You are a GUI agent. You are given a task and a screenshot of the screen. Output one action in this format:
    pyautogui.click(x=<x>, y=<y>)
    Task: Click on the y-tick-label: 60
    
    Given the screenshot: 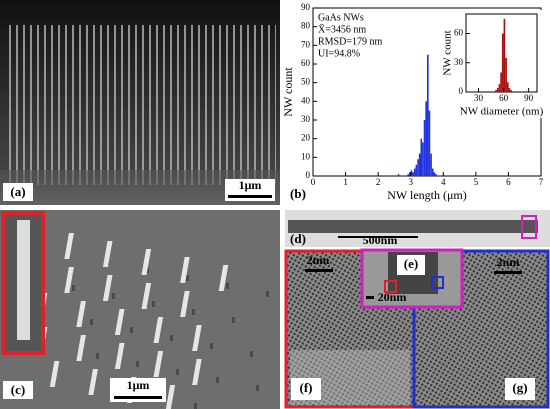 What is the action you would take?
    pyautogui.click(x=306, y=63)
    